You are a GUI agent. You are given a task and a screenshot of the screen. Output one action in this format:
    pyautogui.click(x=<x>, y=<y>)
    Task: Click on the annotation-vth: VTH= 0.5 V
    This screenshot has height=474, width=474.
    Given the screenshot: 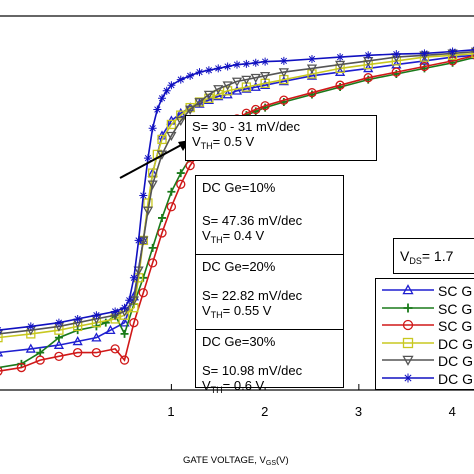 What is the action you would take?
    pyautogui.click(x=223, y=142)
    